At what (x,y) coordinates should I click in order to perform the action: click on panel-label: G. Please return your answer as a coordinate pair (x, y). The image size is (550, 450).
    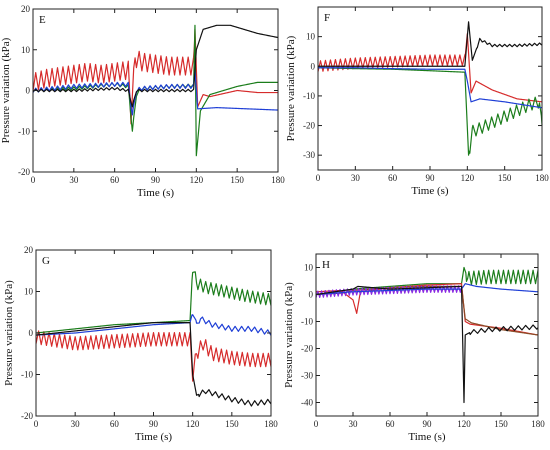
    Looking at the image, I should click on (46, 261).